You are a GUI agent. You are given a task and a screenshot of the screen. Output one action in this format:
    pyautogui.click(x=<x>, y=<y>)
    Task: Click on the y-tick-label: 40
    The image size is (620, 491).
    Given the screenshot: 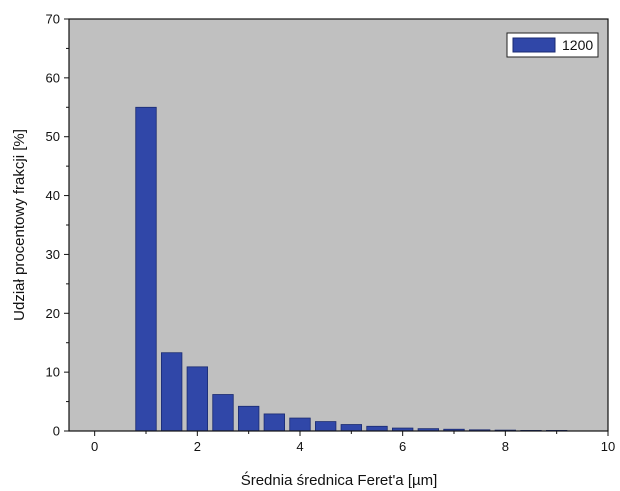 What is the action you would take?
    pyautogui.click(x=53, y=195)
    